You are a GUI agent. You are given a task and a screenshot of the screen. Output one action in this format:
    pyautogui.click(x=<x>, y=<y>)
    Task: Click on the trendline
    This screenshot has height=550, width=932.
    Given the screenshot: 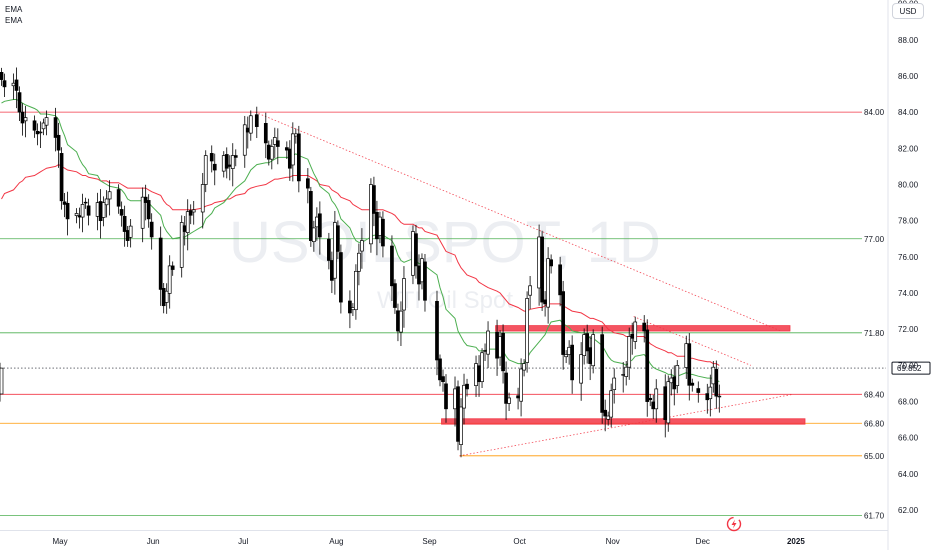 What is the action you would take?
    pyautogui.click(x=692, y=341)
    